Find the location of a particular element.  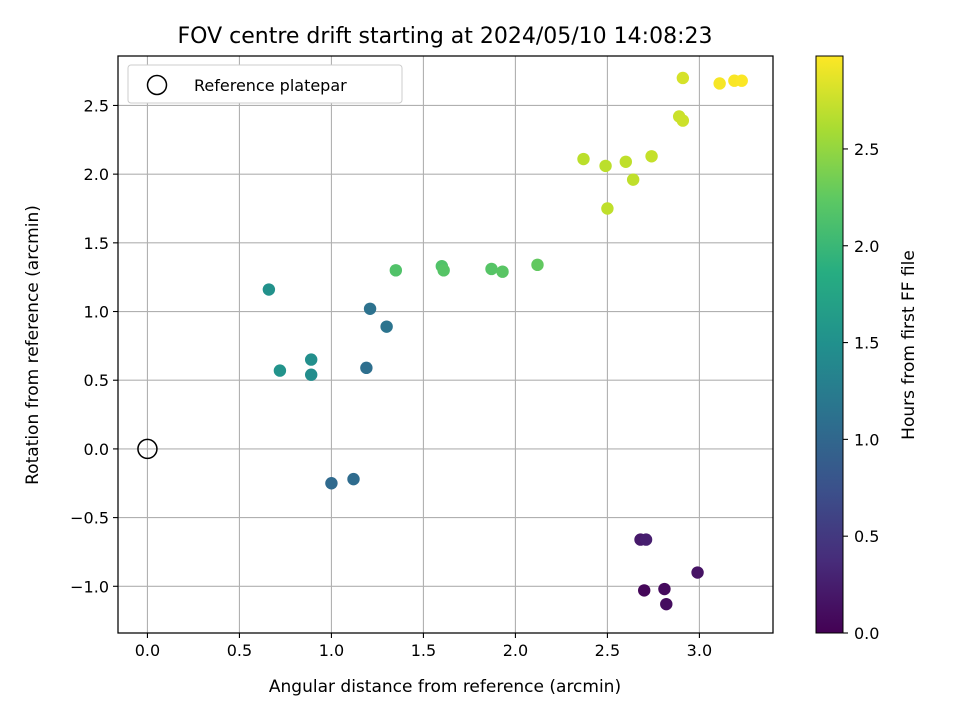

colorbar-tick-label: 0.0 is located at coordinates (866, 633).